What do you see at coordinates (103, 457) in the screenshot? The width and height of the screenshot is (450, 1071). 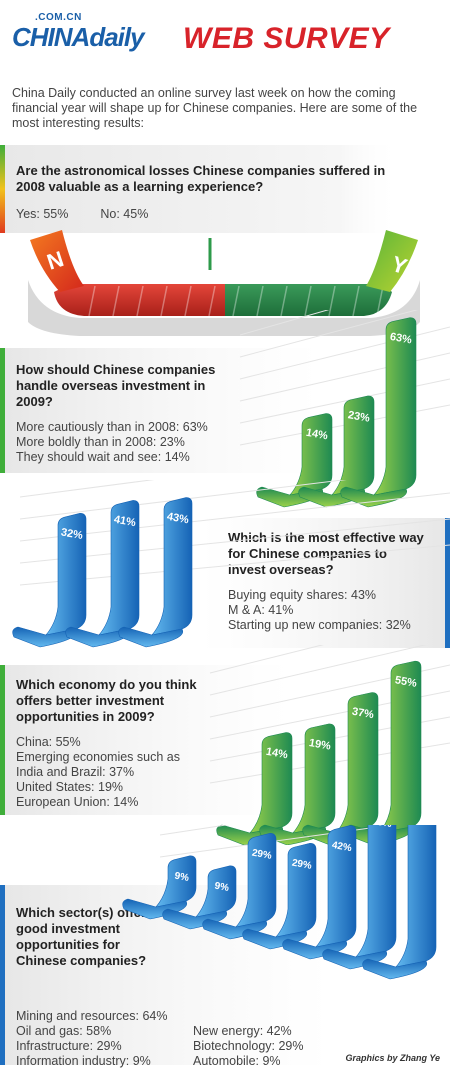 I see `q2-answer: They should wait and see: 14%` at bounding box center [103, 457].